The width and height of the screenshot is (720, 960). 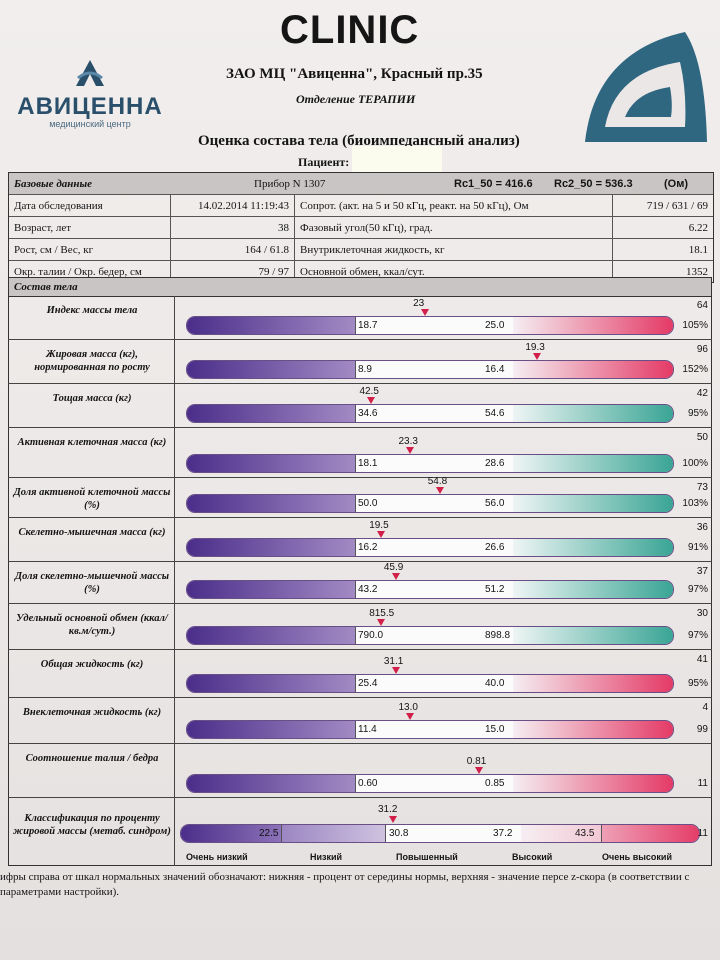 What do you see at coordinates (697, 589) in the screenshot?
I see `metric-percent: 97%` at bounding box center [697, 589].